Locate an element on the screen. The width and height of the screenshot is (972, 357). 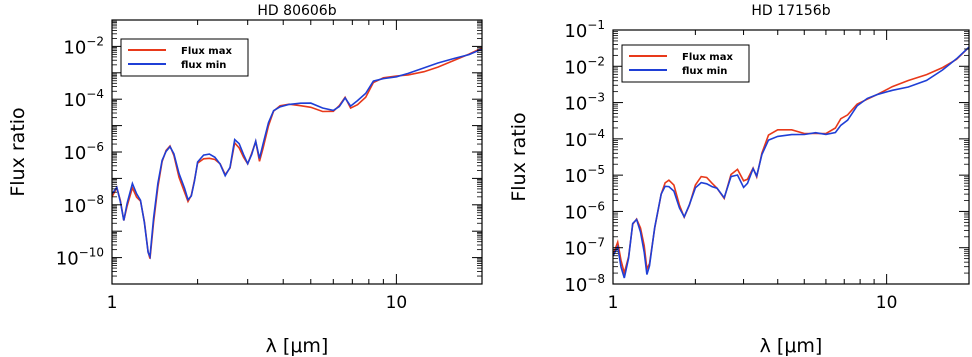
chart-title: HD 17156b is located at coordinates (790, 11).